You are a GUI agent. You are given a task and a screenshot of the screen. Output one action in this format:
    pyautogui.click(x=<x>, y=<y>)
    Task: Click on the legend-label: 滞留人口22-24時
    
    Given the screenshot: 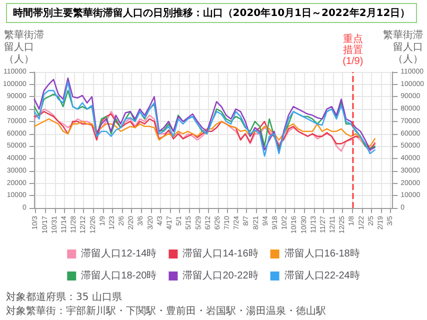 What is the action you would take?
    pyautogui.click(x=322, y=276)
    